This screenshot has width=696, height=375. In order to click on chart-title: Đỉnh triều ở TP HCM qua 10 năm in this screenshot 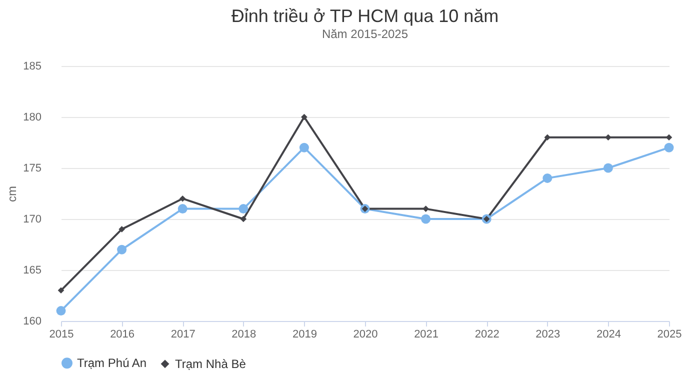, I will do `click(365, 16)`.